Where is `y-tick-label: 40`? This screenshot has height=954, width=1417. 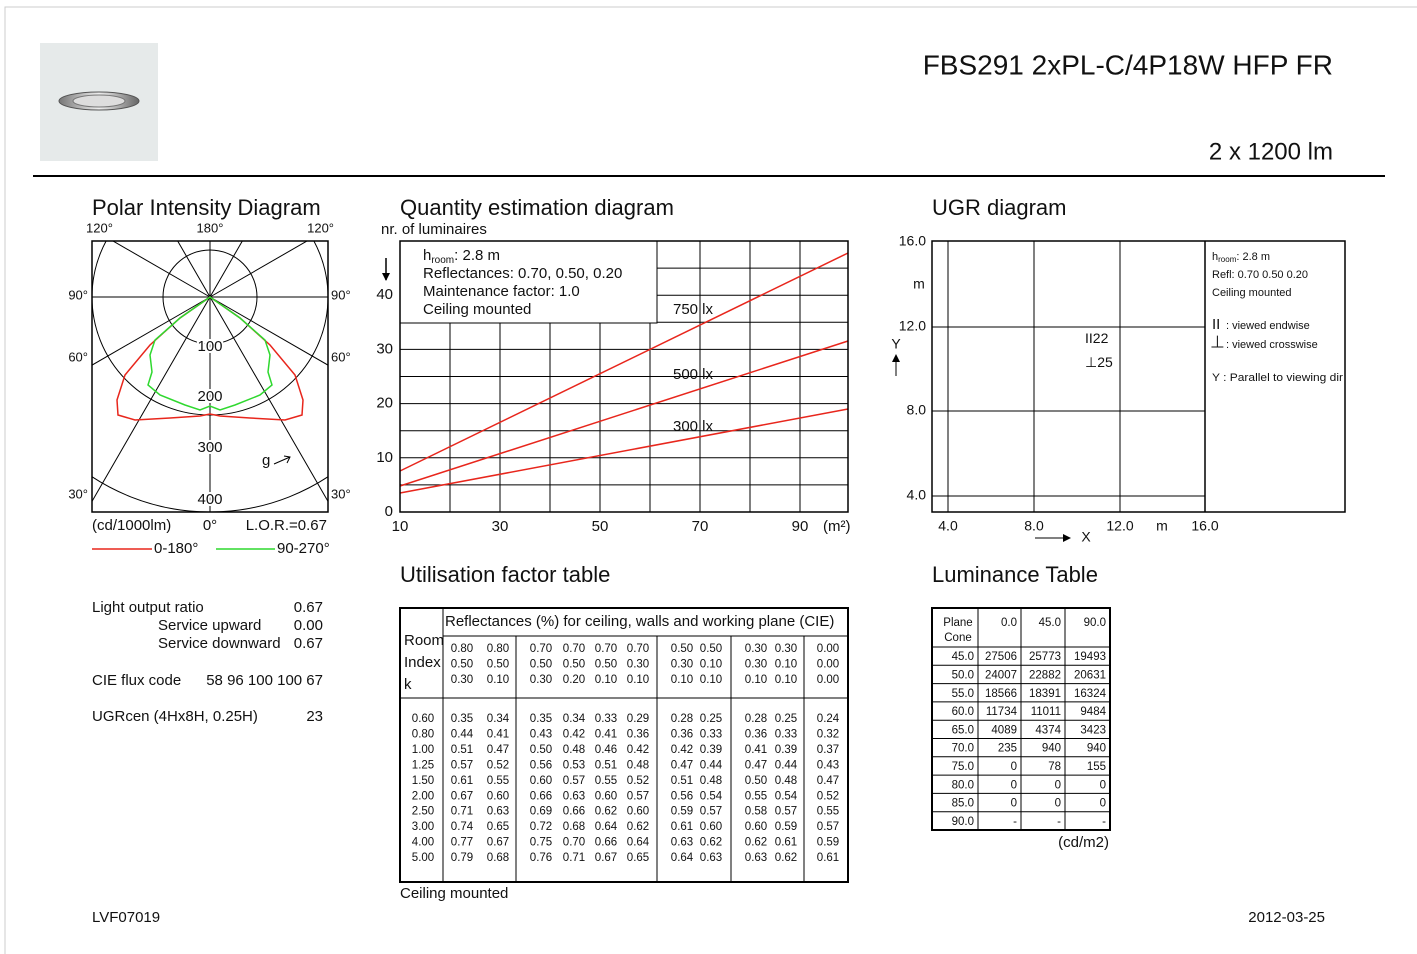 y-tick-label: 40 is located at coordinates (384, 294).